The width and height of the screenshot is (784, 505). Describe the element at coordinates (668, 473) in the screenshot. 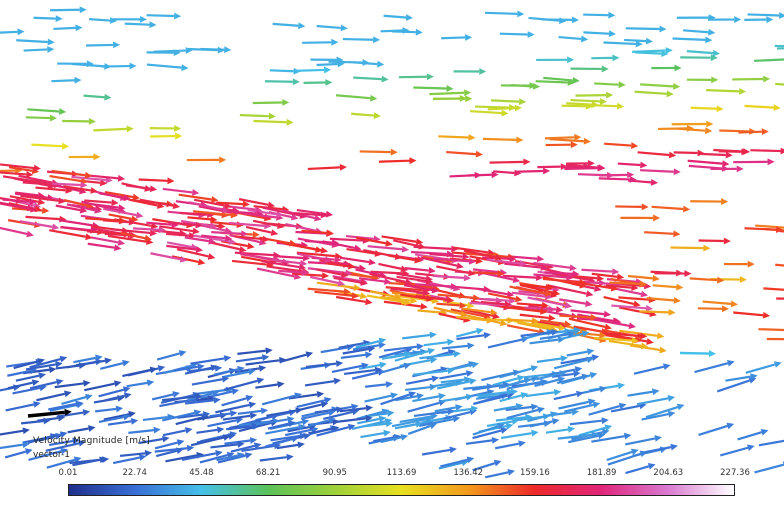

I see `colorbar-tick-label: 204.63` at that location.